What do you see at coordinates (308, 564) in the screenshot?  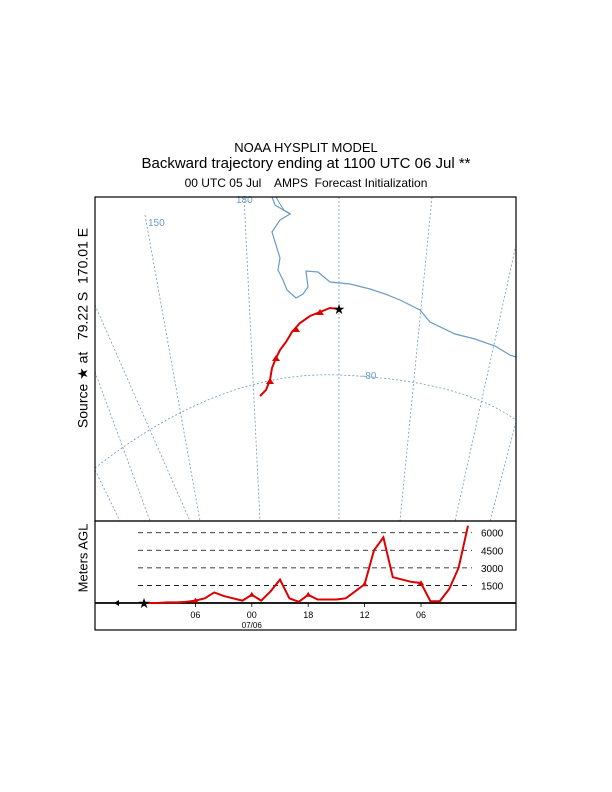 I see `height-series-line` at bounding box center [308, 564].